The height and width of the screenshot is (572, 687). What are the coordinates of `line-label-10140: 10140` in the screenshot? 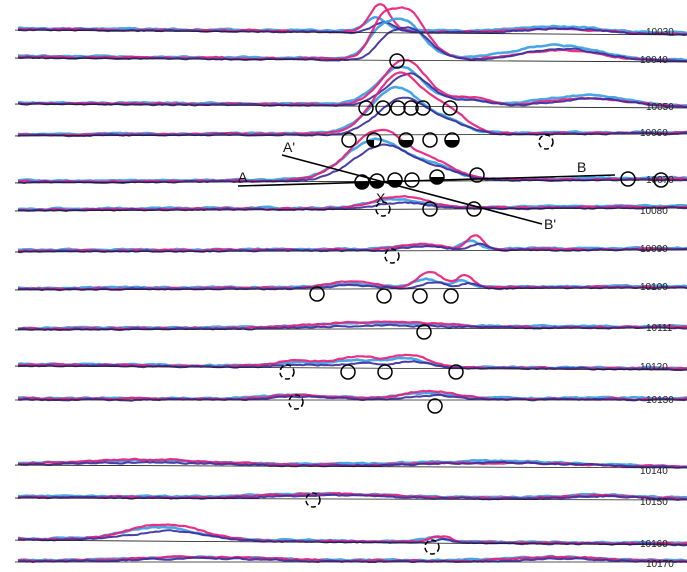 It's located at (654, 471).